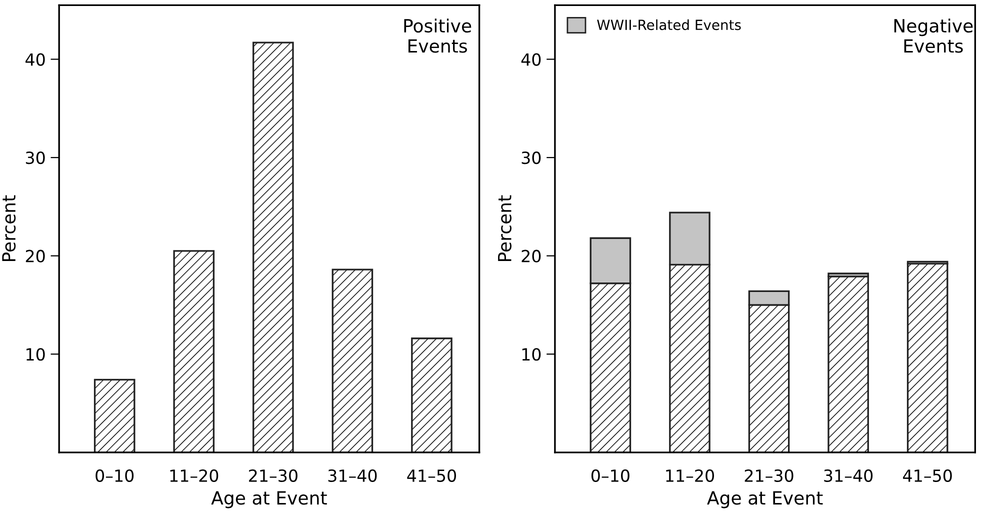 This screenshot has width=985, height=520. What do you see at coordinates (933, 35) in the screenshot?
I see `text: Negative Events` at bounding box center [933, 35].